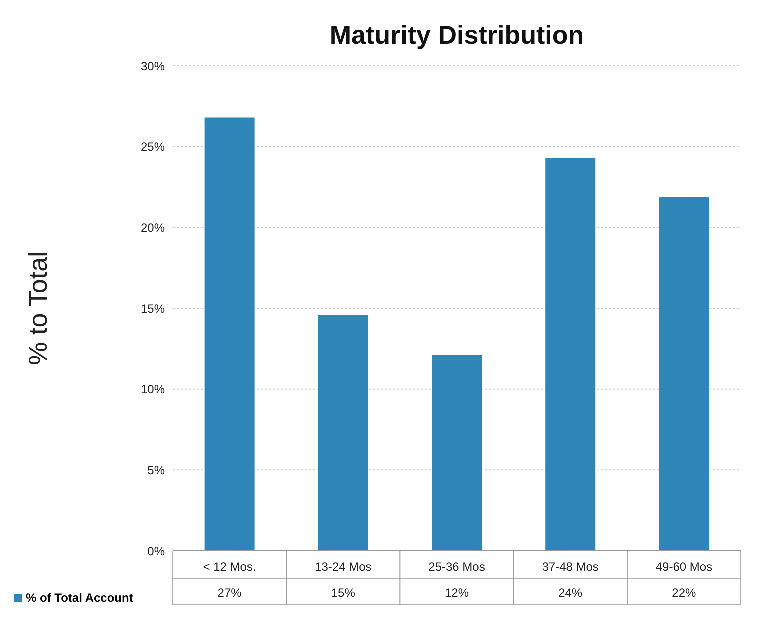 The height and width of the screenshot is (629, 761). I want to click on x-tick-label: 25-36 Mos, so click(457, 567).